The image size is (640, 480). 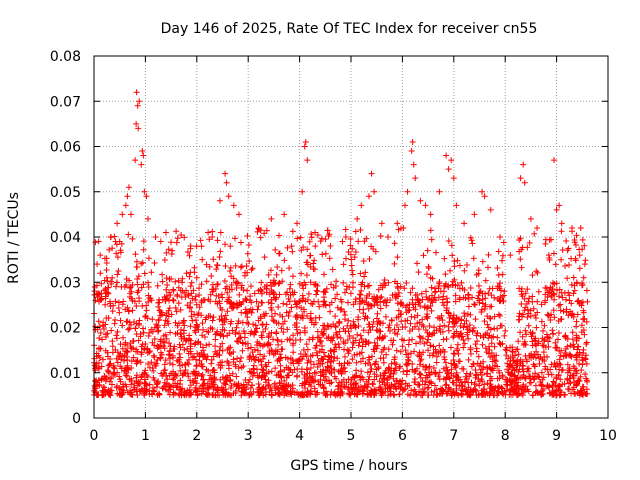 I want to click on y-tick-label: 0.02, so click(x=65, y=329).